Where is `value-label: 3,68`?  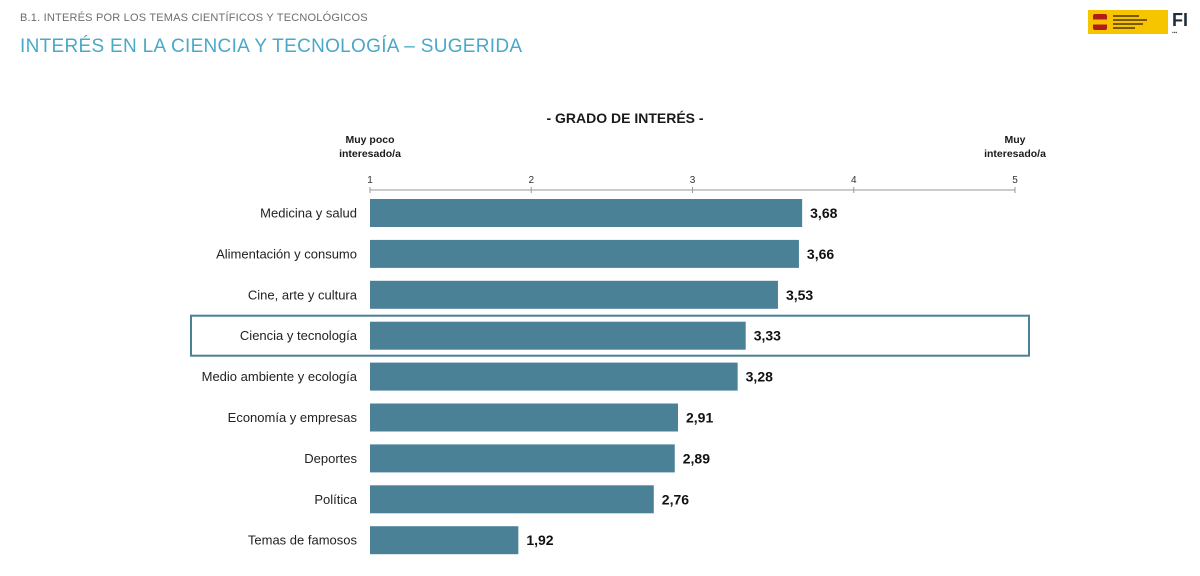
value-label: 3,68 is located at coordinates (823, 213).